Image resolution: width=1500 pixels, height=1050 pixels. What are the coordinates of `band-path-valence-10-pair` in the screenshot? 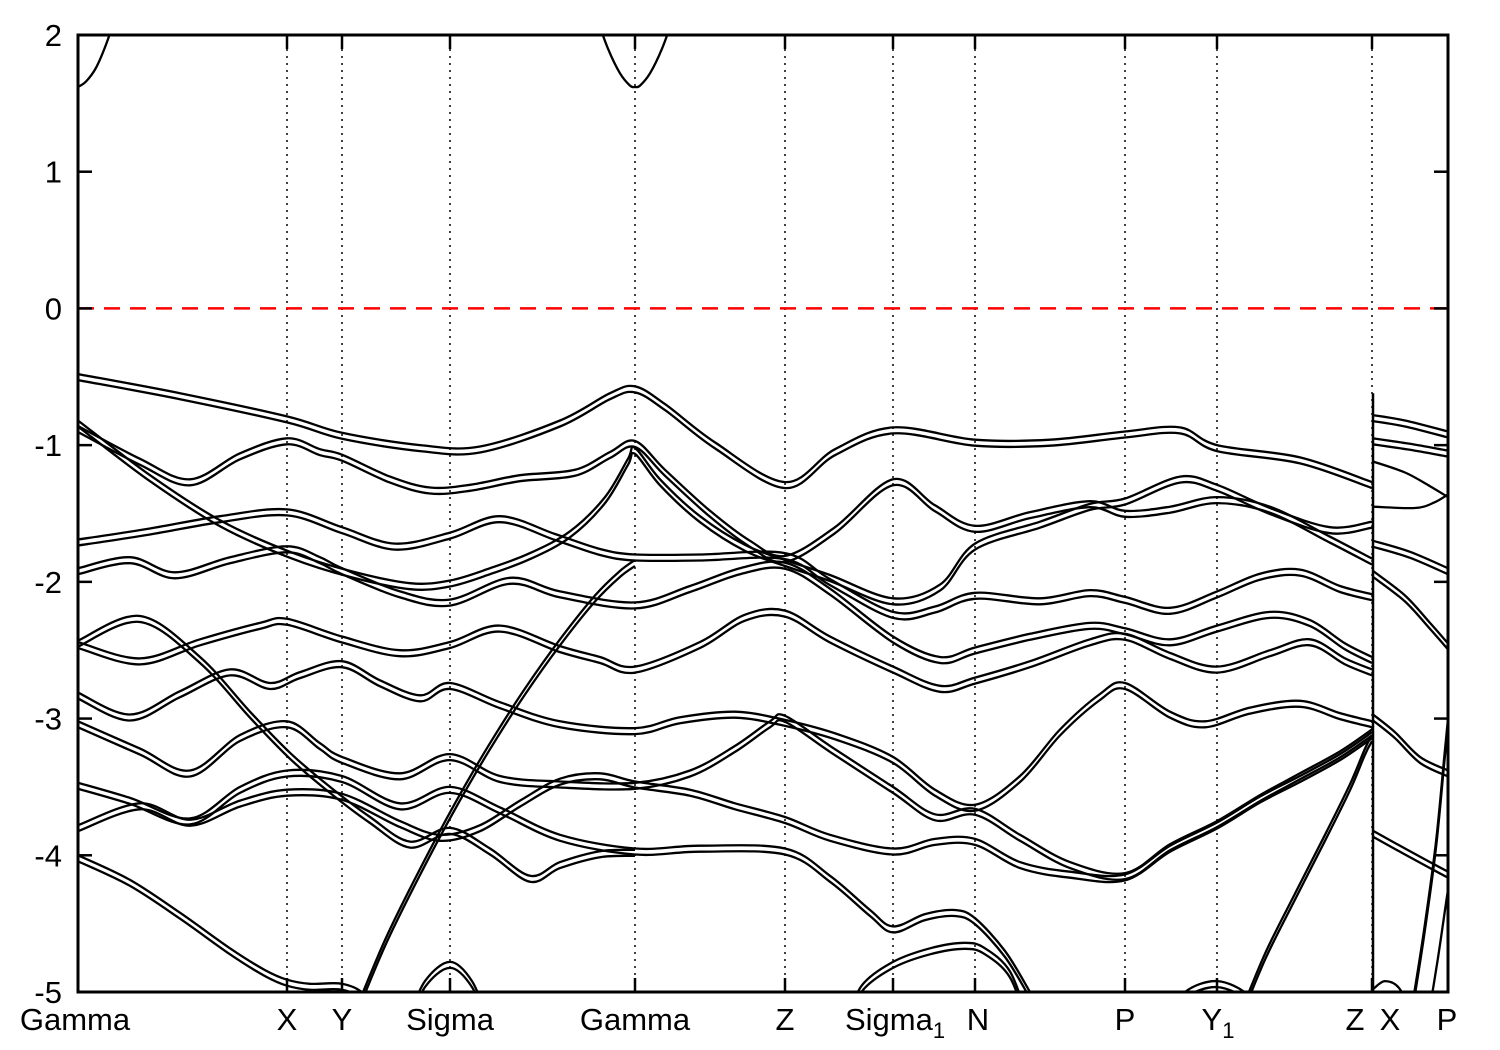 It's located at (726, 810).